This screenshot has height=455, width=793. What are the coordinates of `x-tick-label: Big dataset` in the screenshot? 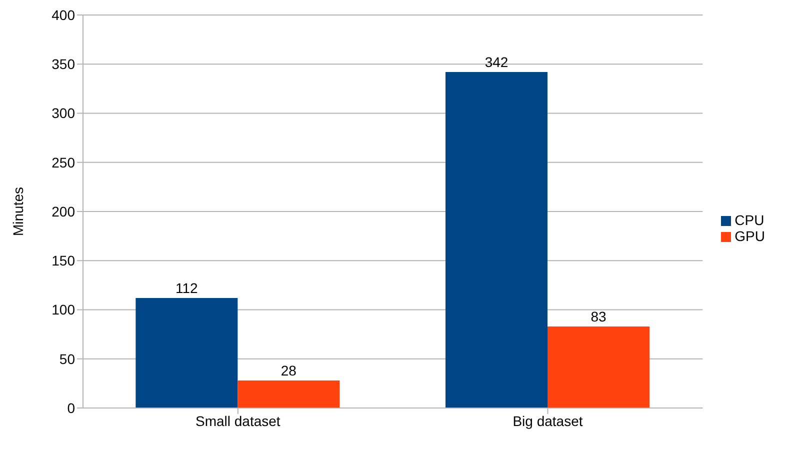 It's located at (547, 420).